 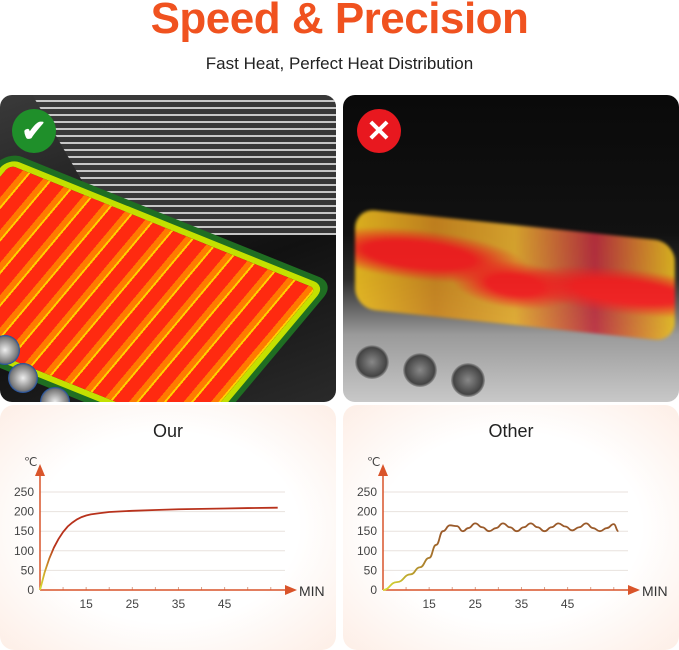 I want to click on chart-title: Other, so click(x=511, y=431).